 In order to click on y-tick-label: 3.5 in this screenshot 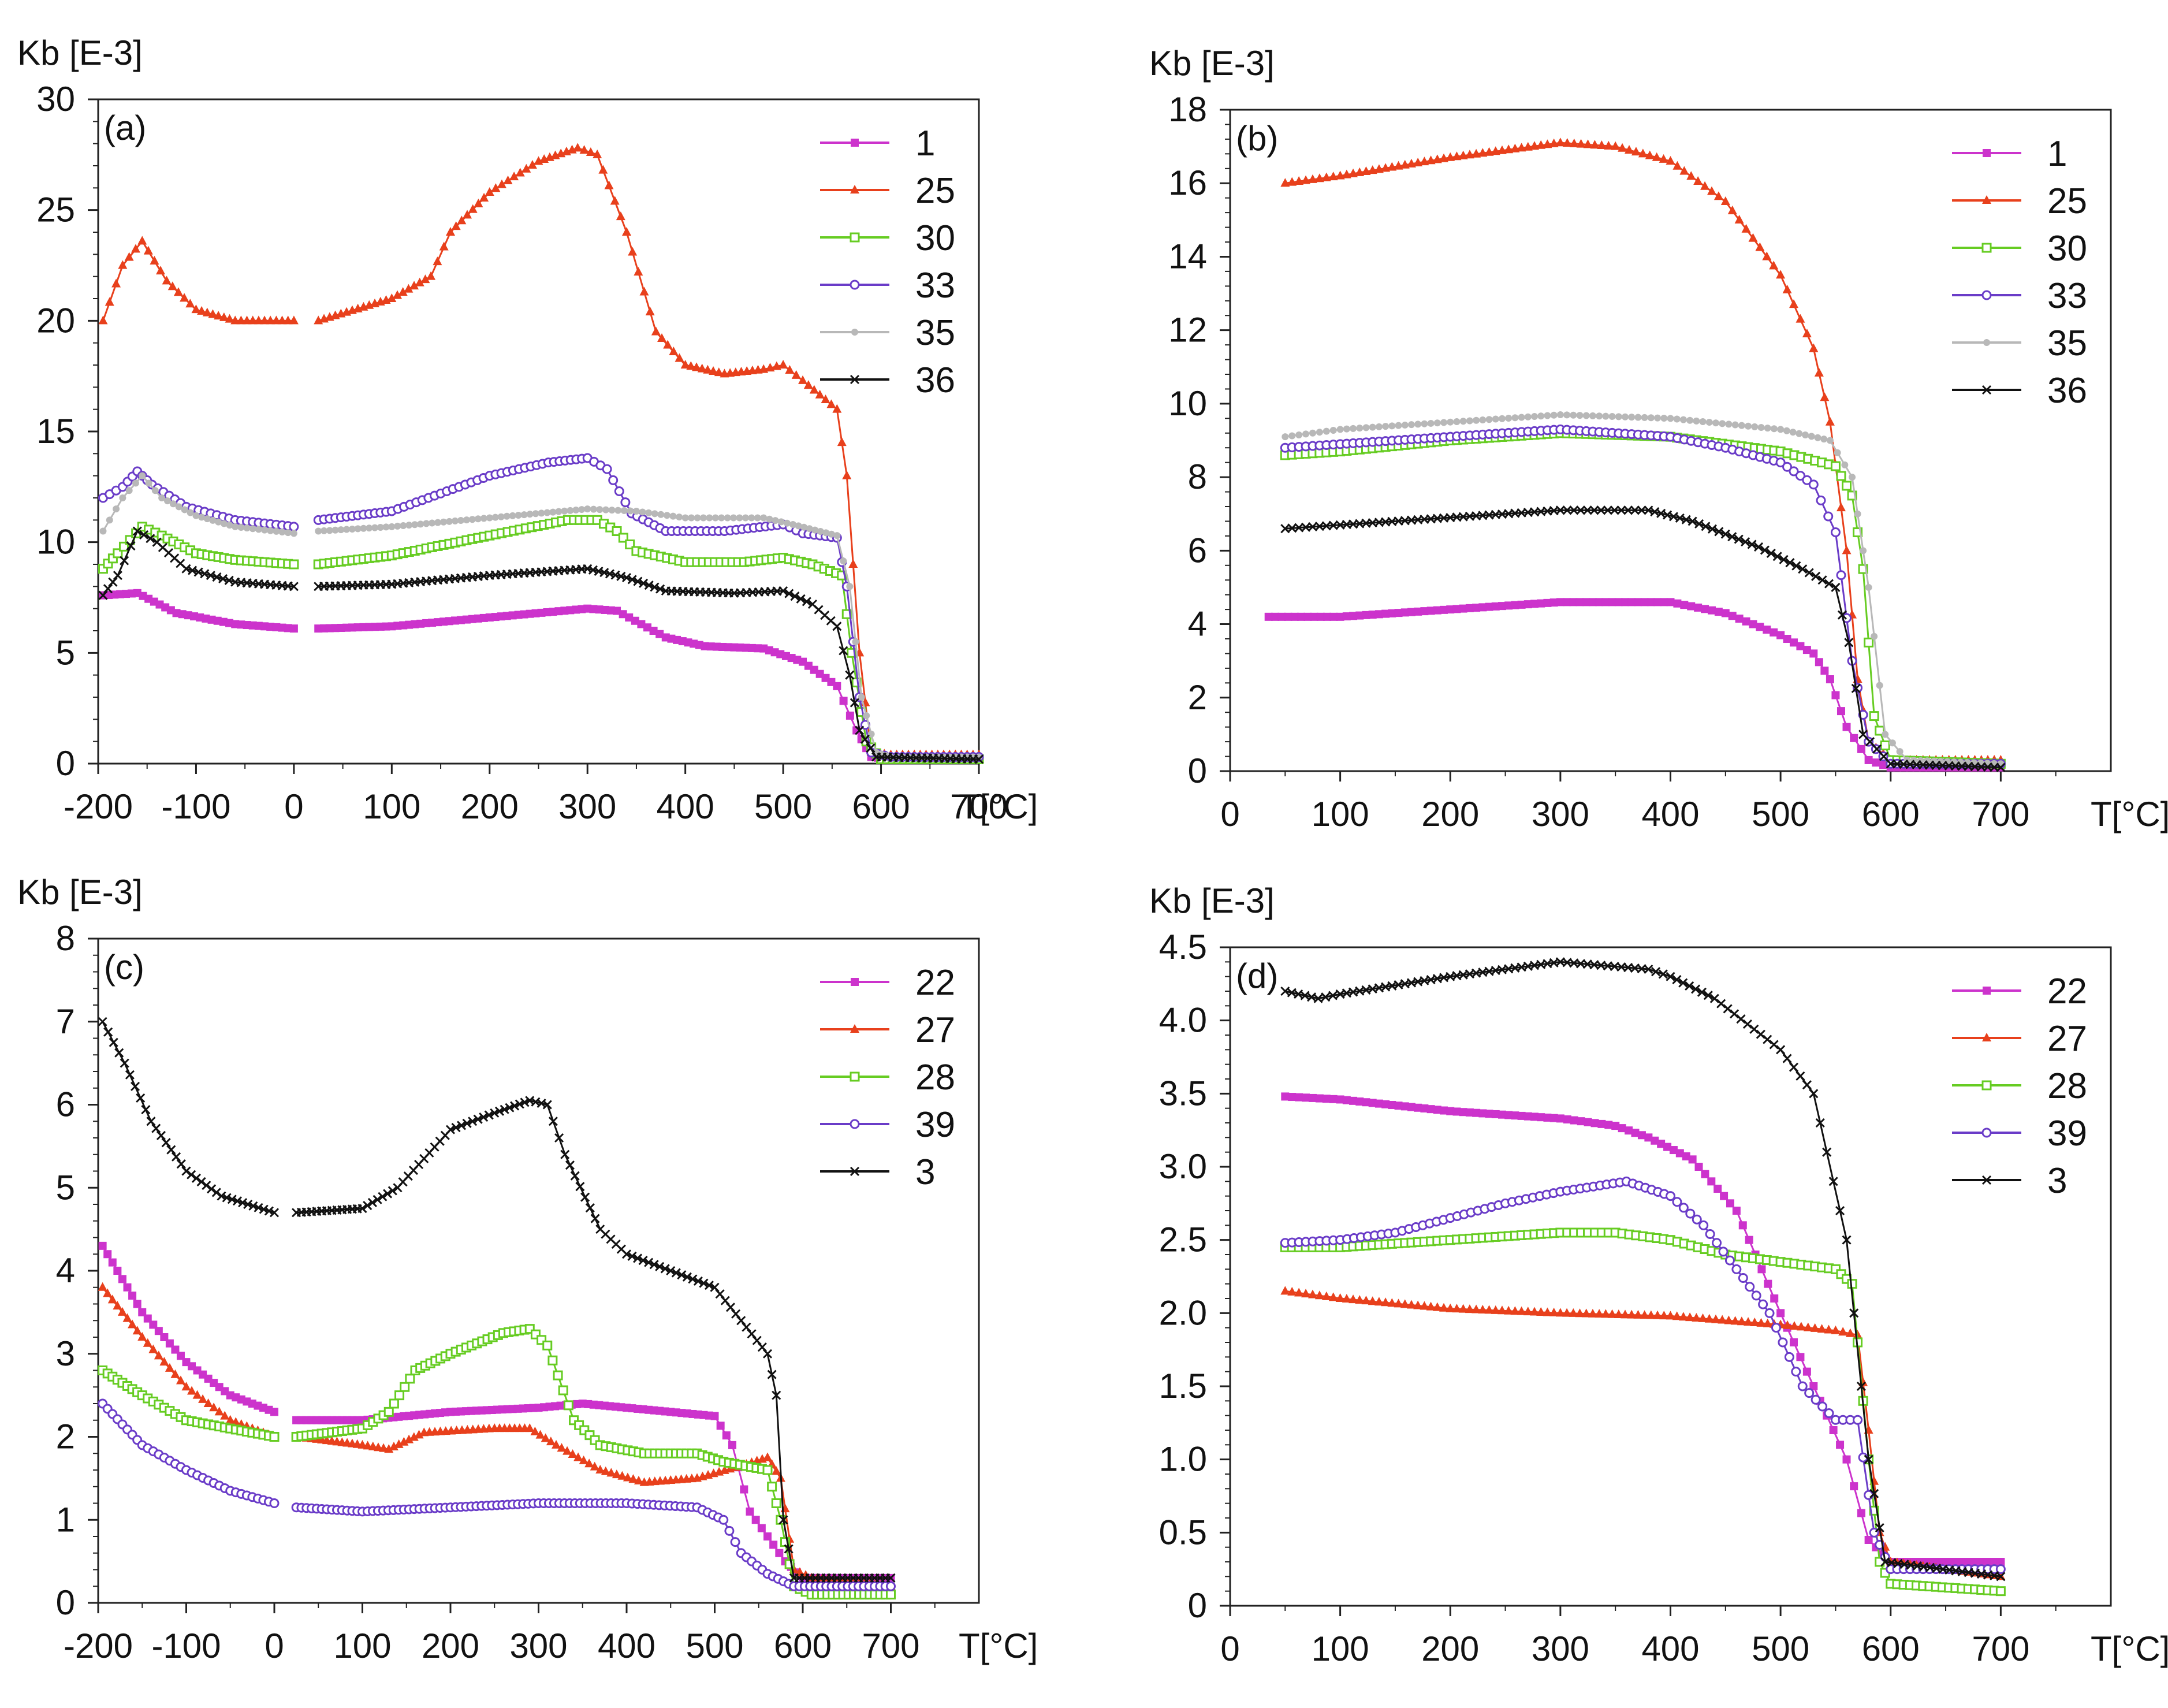, I will do `click(1183, 1093)`.